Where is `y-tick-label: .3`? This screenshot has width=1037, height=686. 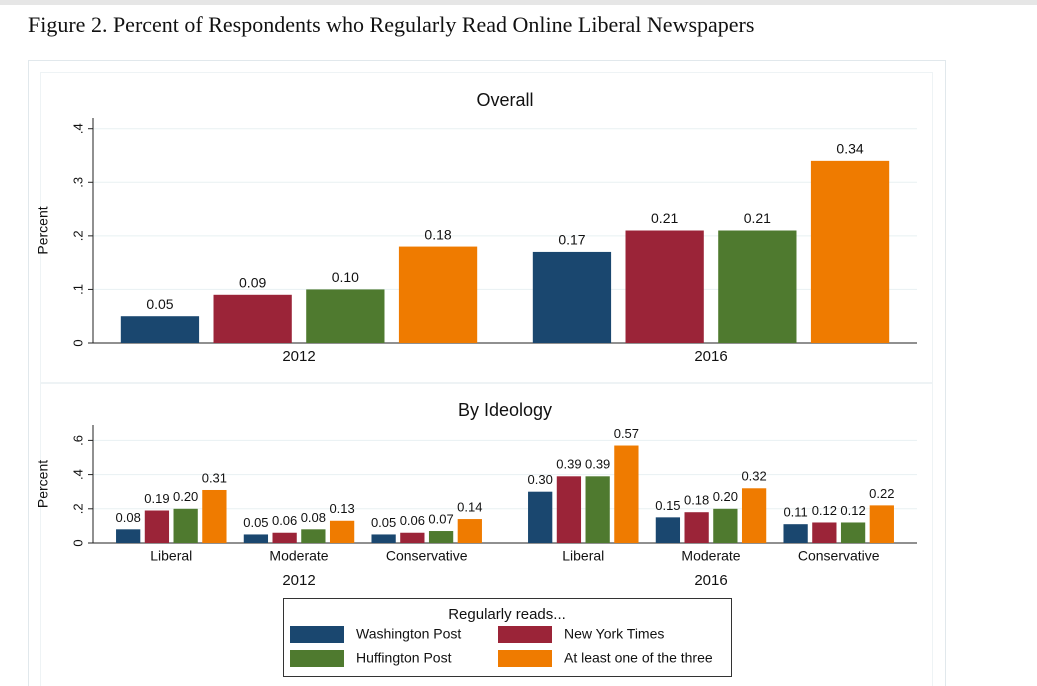
y-tick-label: .3 is located at coordinates (77, 182).